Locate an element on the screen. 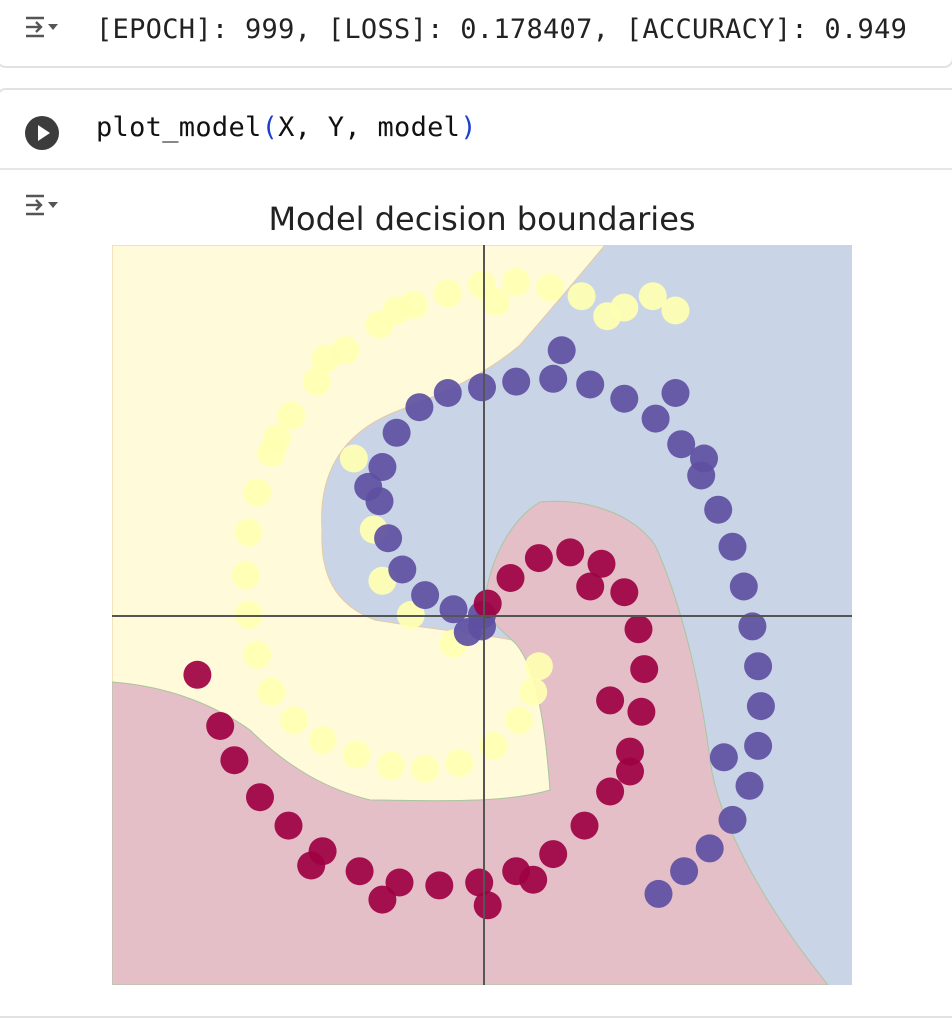  code-open-paren: ( is located at coordinates (270, 127).